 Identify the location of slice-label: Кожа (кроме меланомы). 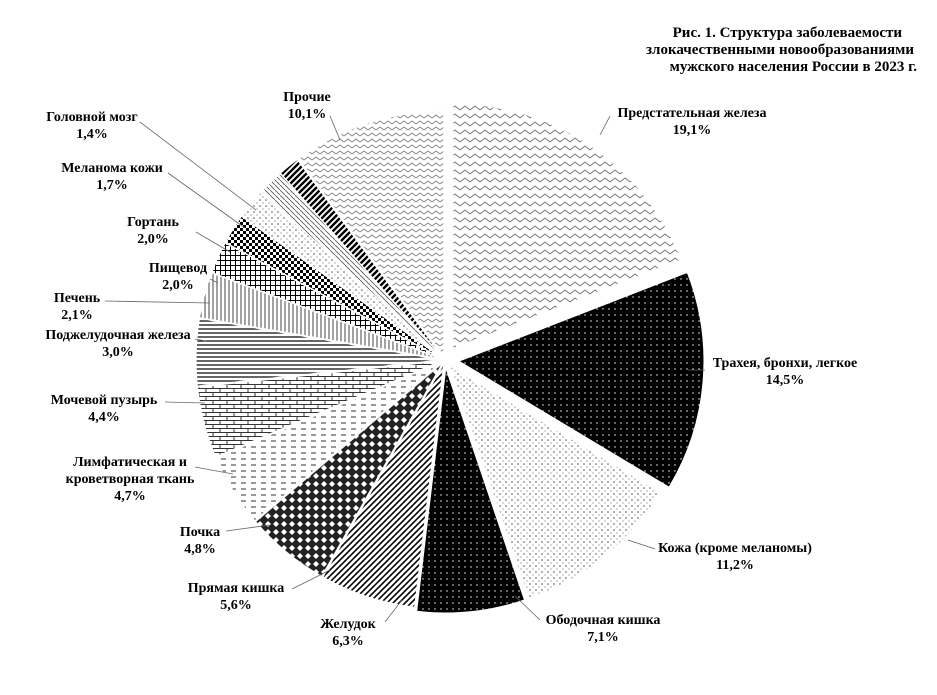
(735, 548).